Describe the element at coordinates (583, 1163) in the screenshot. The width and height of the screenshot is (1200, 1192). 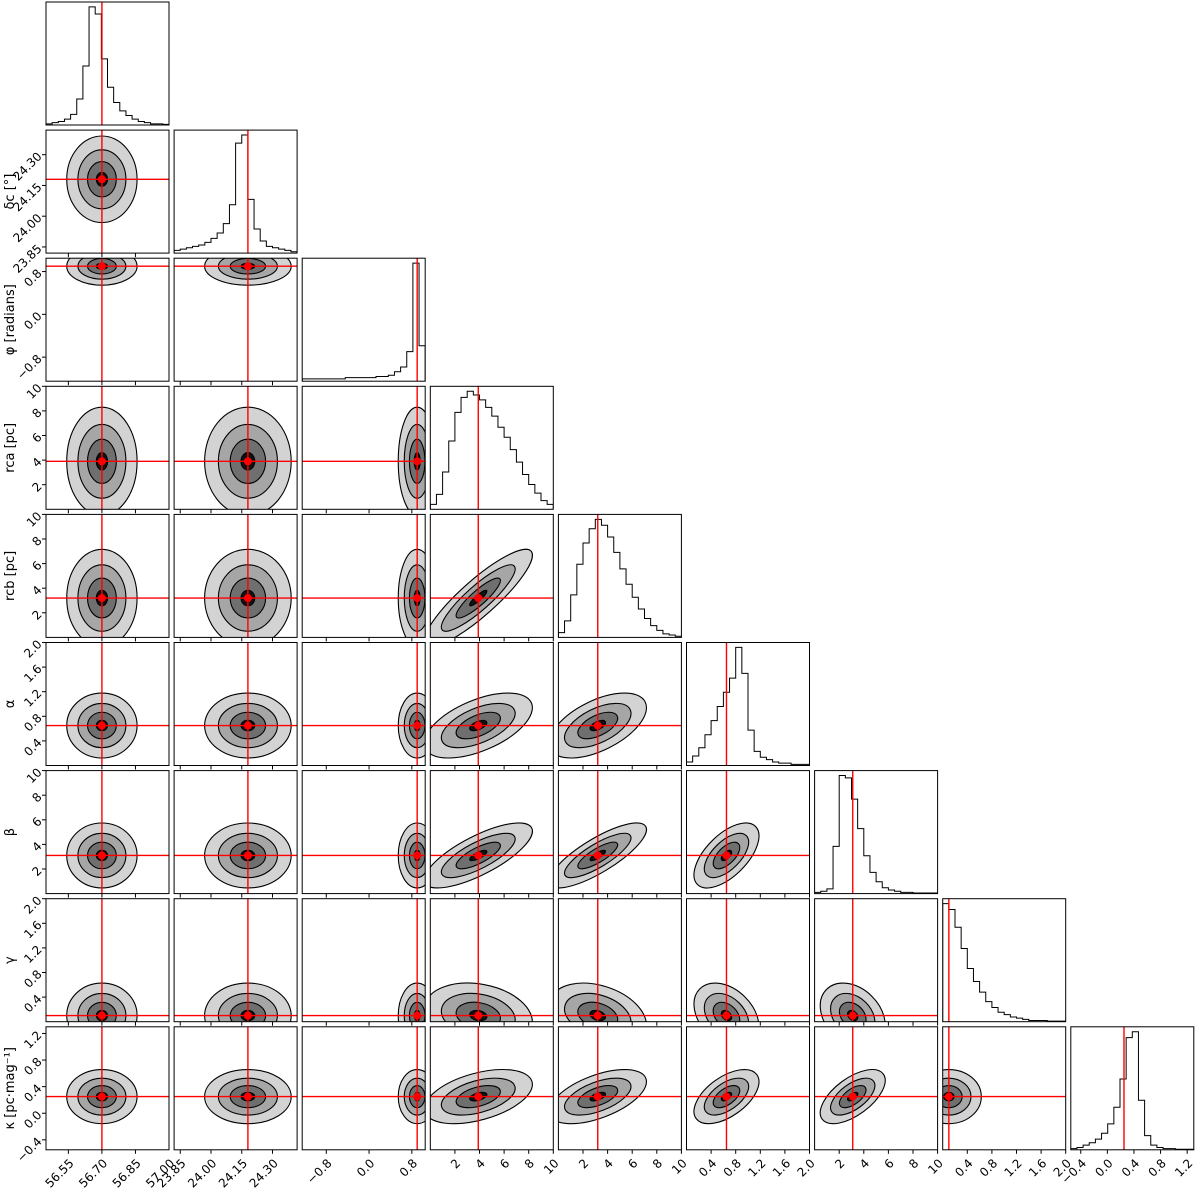
I see `x-tick-label: 2` at that location.